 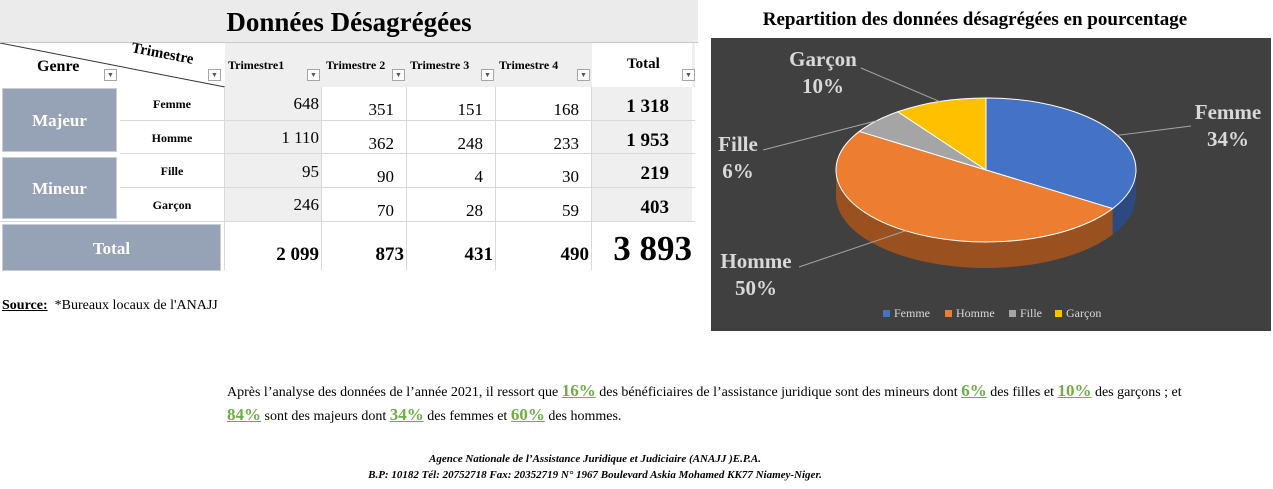 I want to click on table-cell: 168, so click(x=566, y=109).